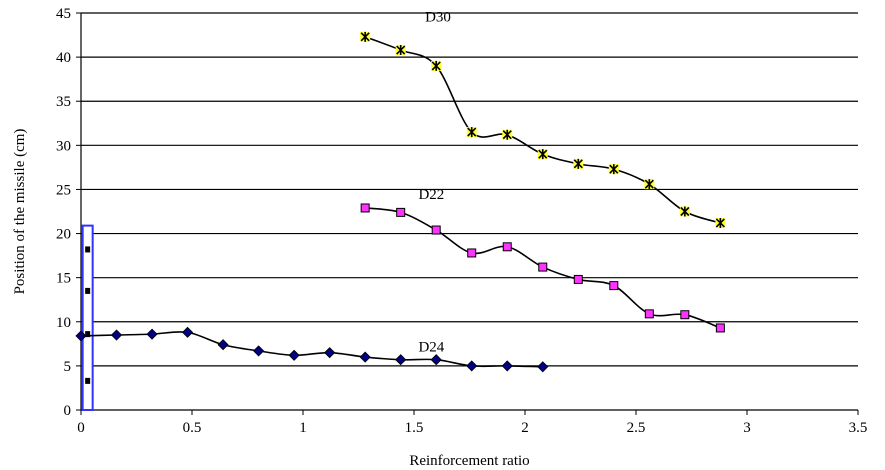 This screenshot has width=885, height=470. I want to click on y-tick-label: 25, so click(63, 190).